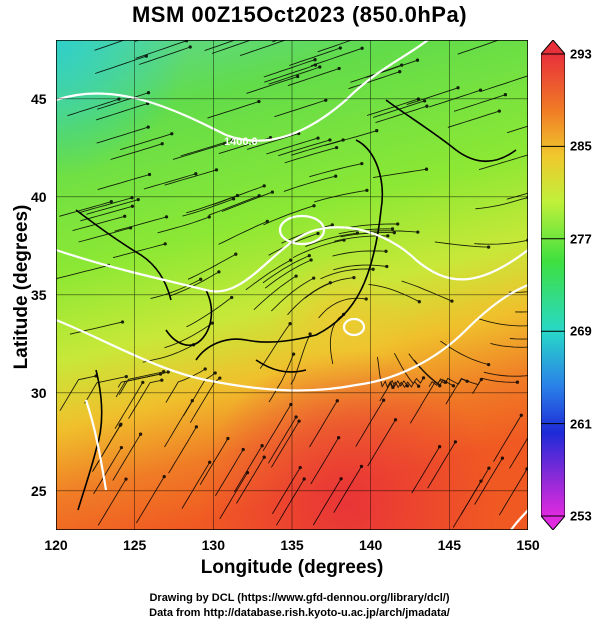  What do you see at coordinates (39, 392) in the screenshot?
I see `y-tick-label: 30` at bounding box center [39, 392].